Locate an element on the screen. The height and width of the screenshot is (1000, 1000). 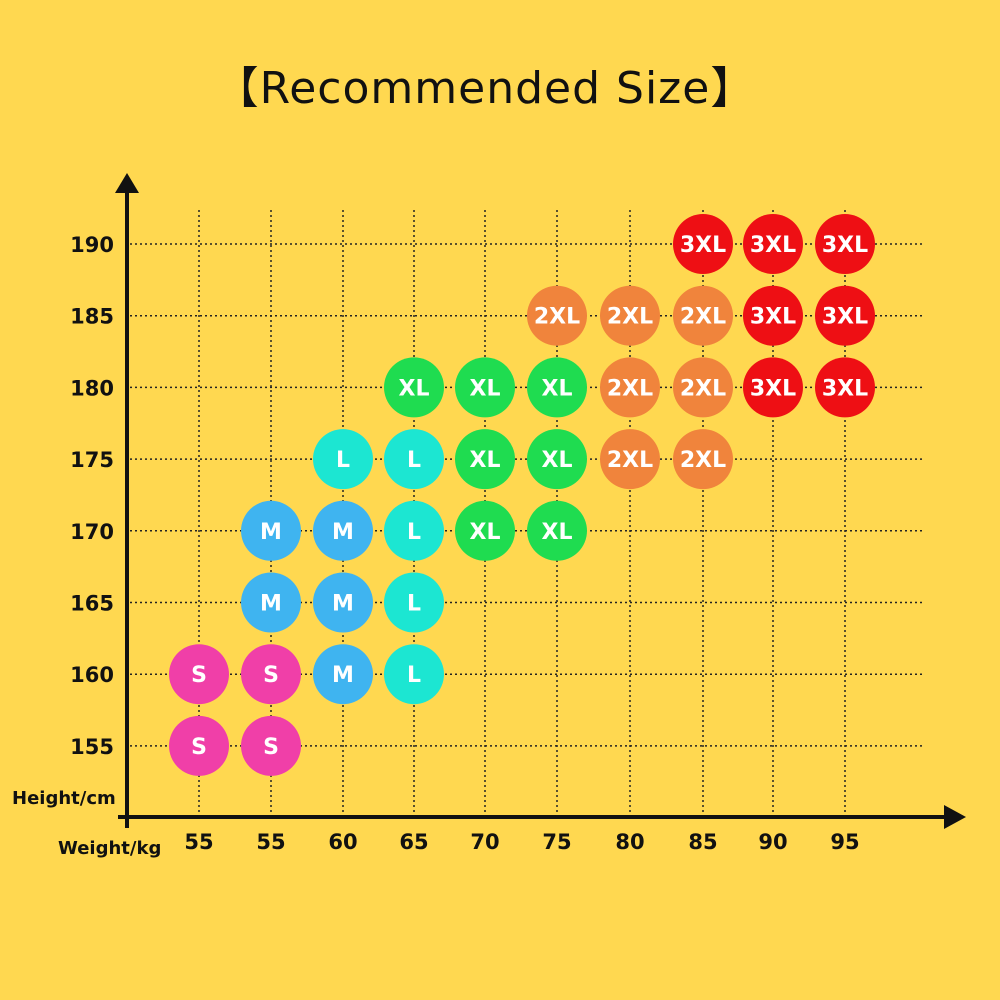
x-tick-label: 60 is located at coordinates (342, 842).